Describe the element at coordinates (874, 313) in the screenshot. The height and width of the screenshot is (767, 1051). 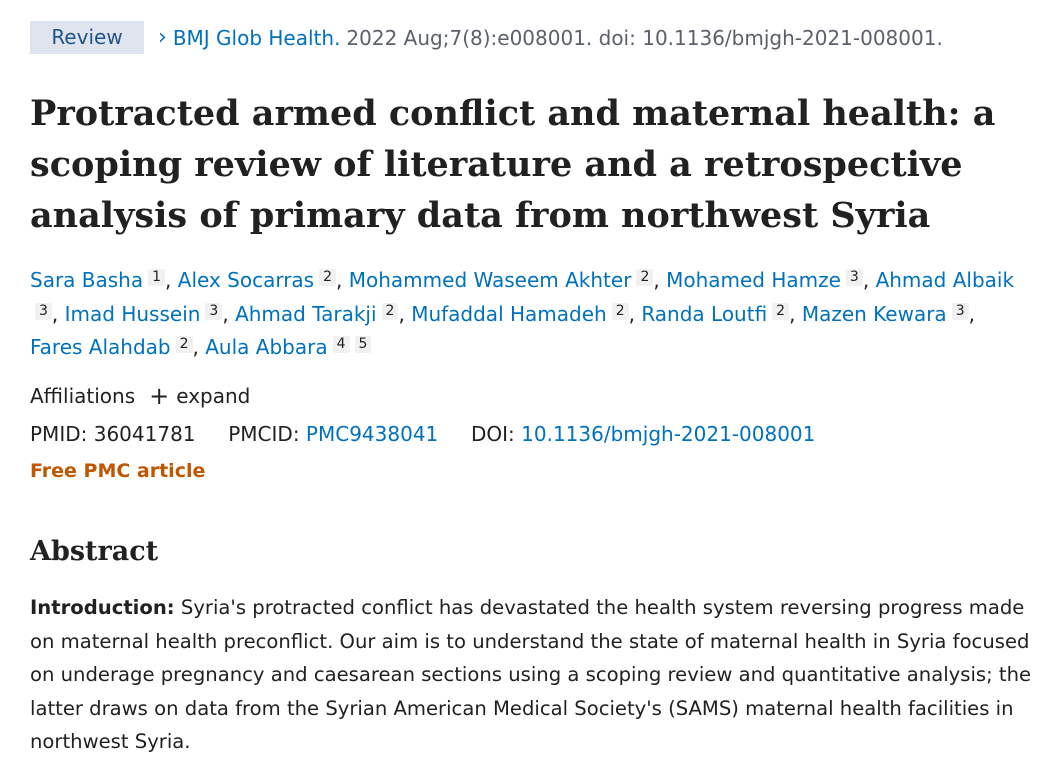
I see `author-link: Mazen Kewara` at that location.